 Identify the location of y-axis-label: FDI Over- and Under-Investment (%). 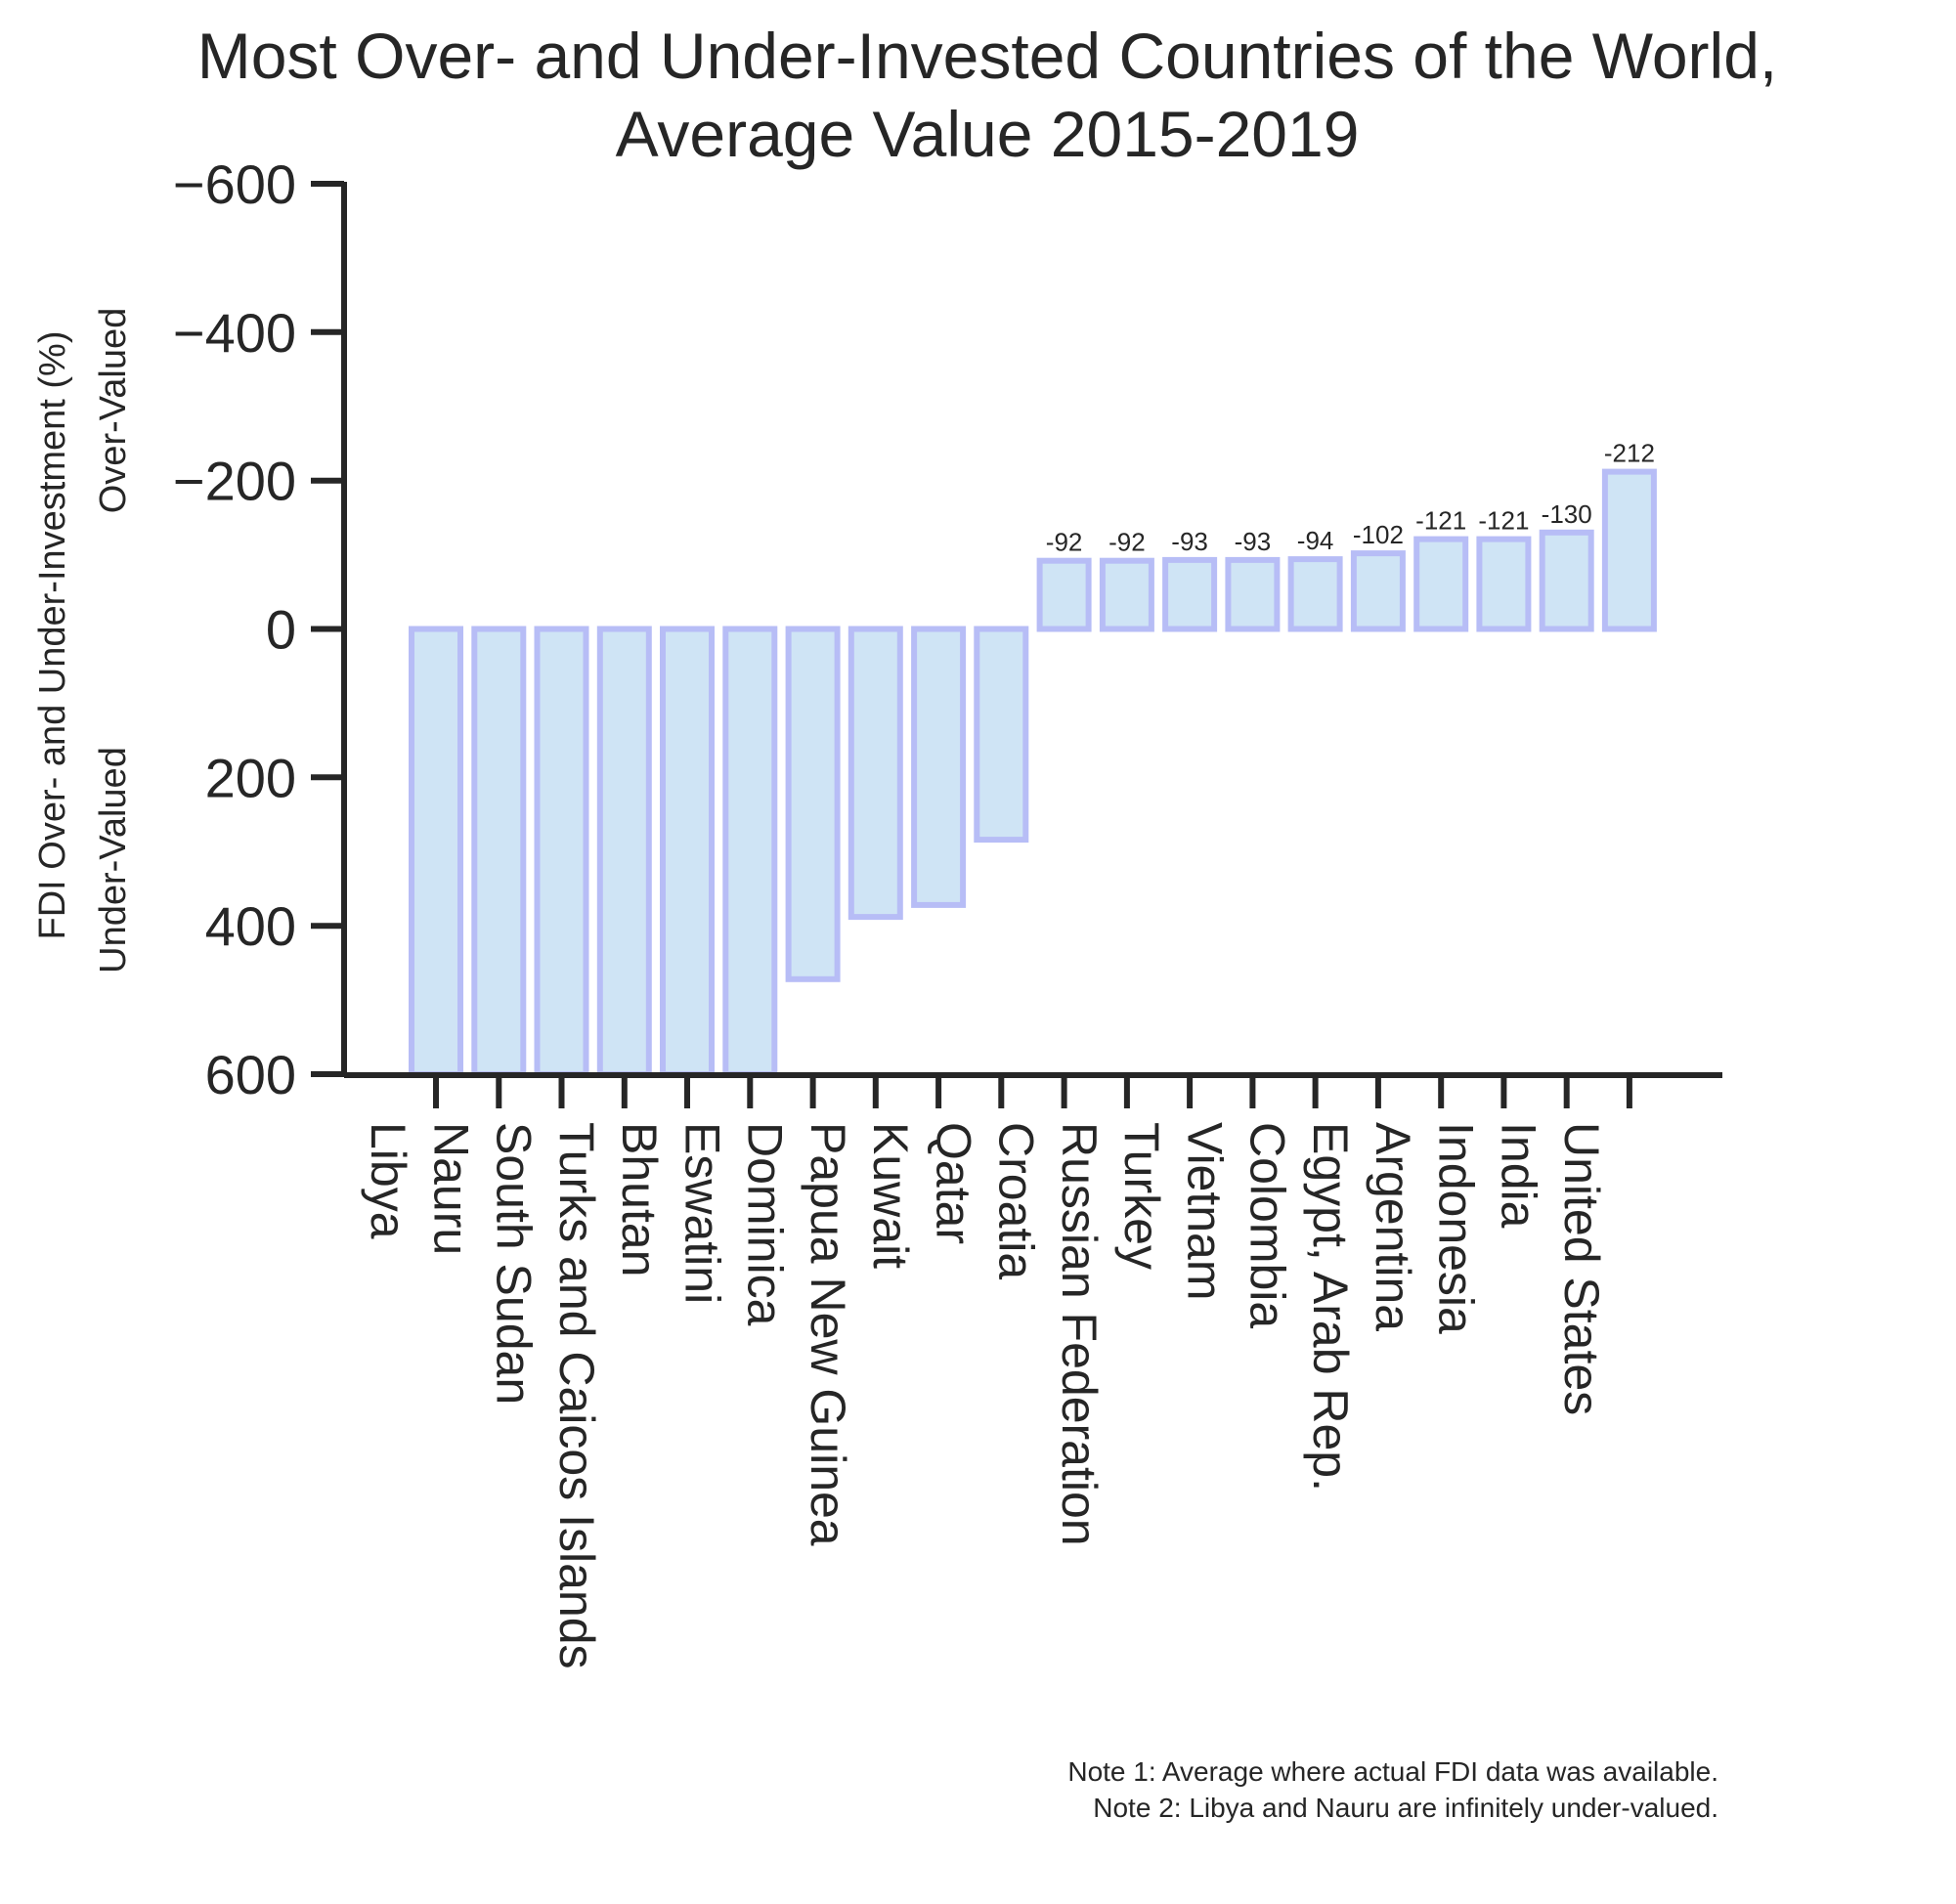
(52, 635).